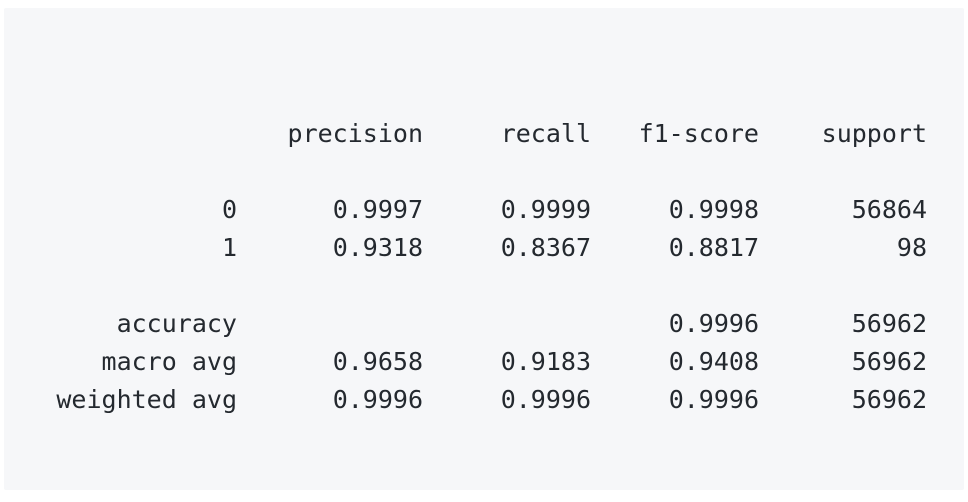  Describe the element at coordinates (377, 399) in the screenshot. I see `precision-value: 0.9996` at that location.